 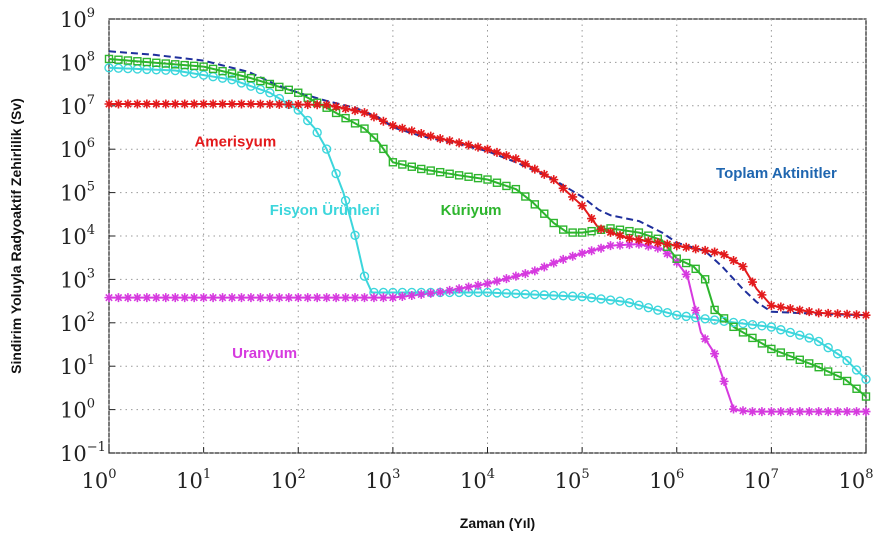 What do you see at coordinates (666, 480) in the screenshot?
I see `x-tick-label: 106` at bounding box center [666, 480].